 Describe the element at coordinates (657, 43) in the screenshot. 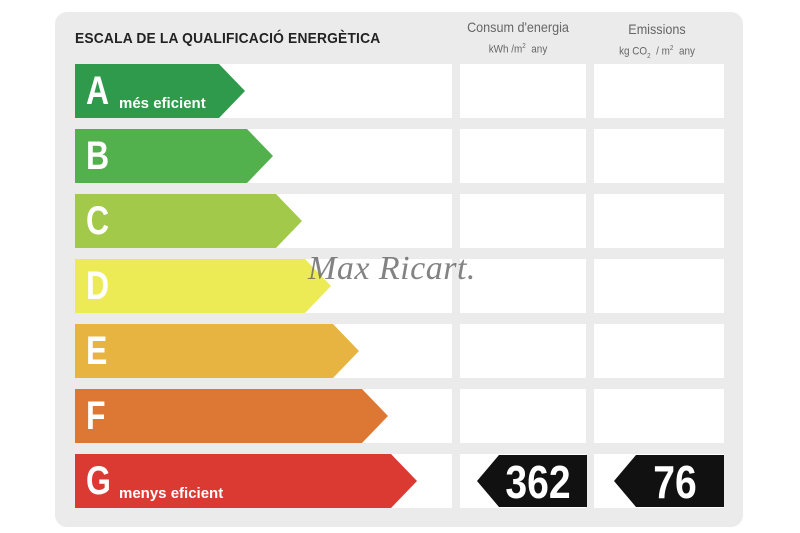

I see `emissions-header: Emissions kg CO2 / m2 any` at that location.